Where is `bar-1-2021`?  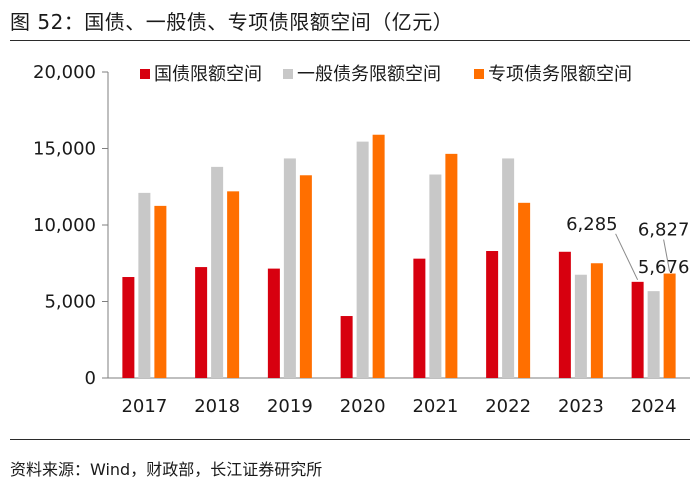 bar-1-2021 is located at coordinates (435, 276).